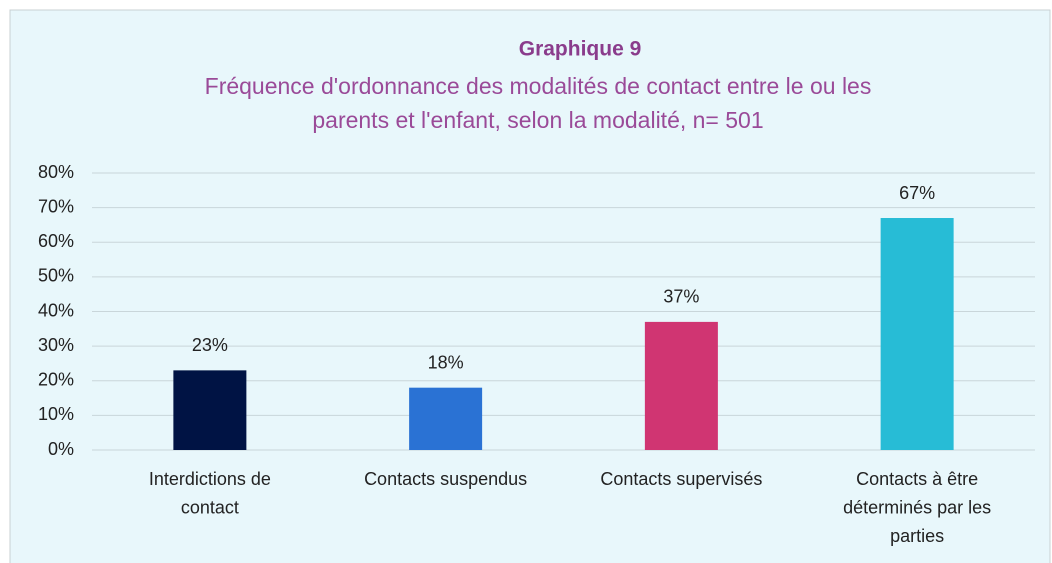  Describe the element at coordinates (917, 193) in the screenshot. I see `value-label: 67%` at that location.